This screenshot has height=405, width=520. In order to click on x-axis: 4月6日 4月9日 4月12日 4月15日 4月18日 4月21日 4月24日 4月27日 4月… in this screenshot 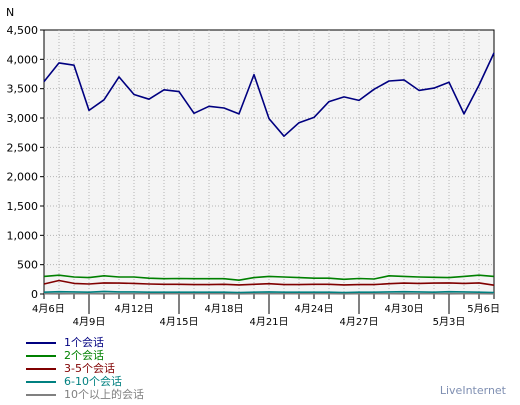, I will do `click(266, 311)`.